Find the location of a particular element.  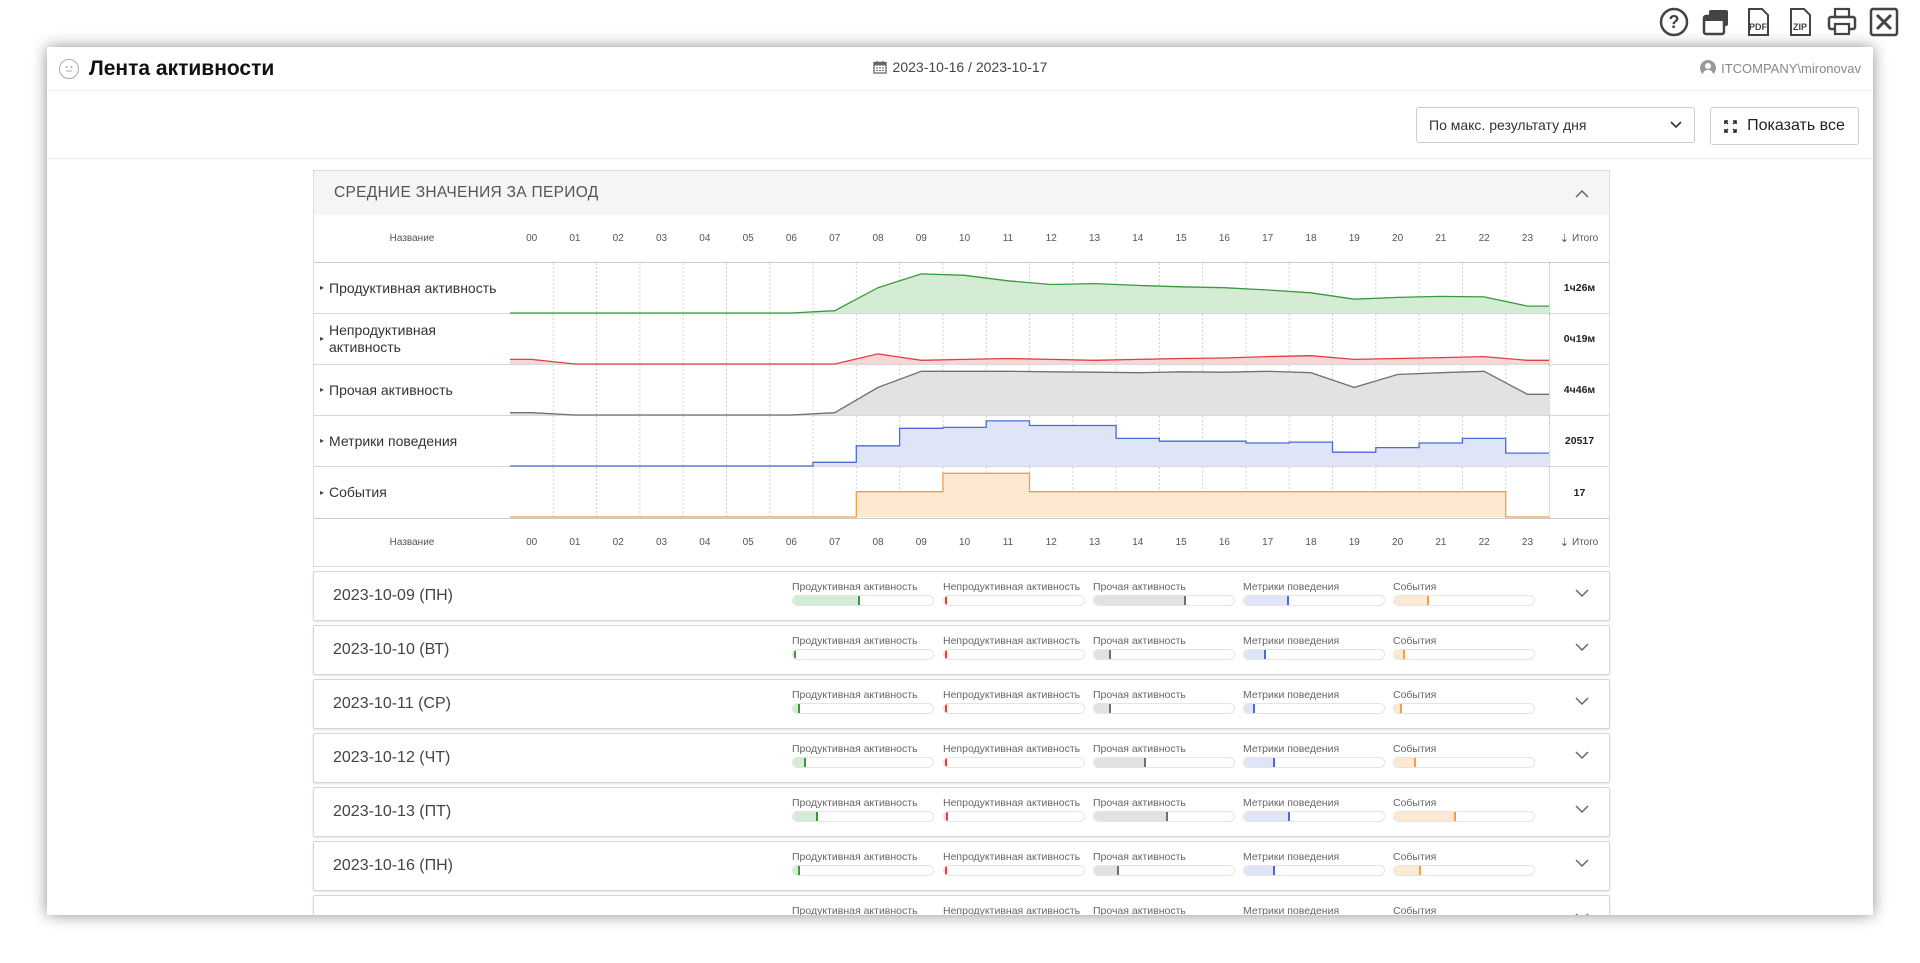

show-all-button: Показать все is located at coordinates (1784, 126).